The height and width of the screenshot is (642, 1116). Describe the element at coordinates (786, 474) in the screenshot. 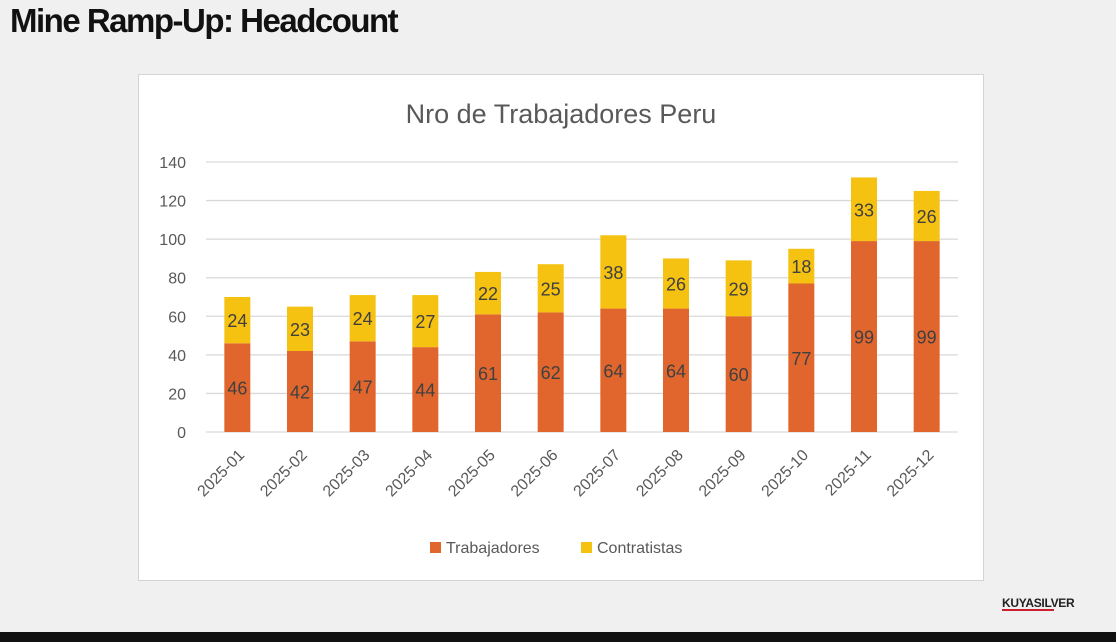

I see `x-tick-label: 2025-10` at that location.